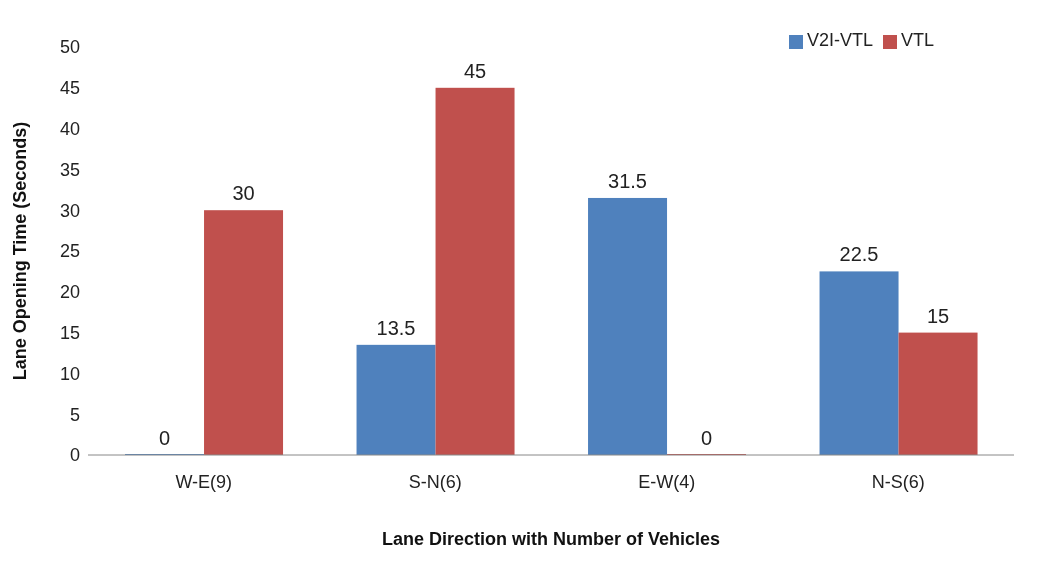 The height and width of the screenshot is (565, 1042). Describe the element at coordinates (69, 88) in the screenshot. I see `y-tick-label: 45` at that location.